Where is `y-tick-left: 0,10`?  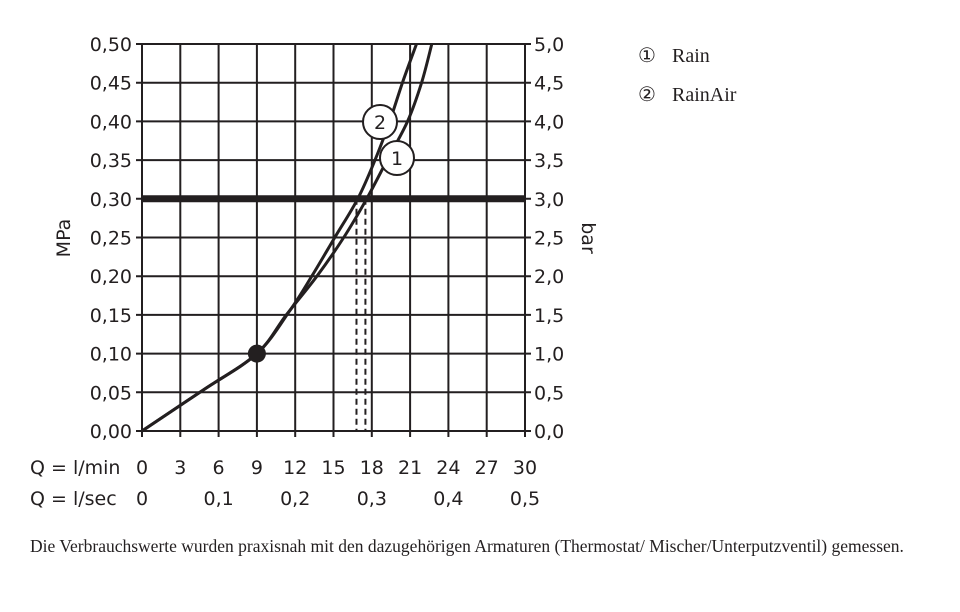 y-tick-left: 0,10 is located at coordinates (111, 355).